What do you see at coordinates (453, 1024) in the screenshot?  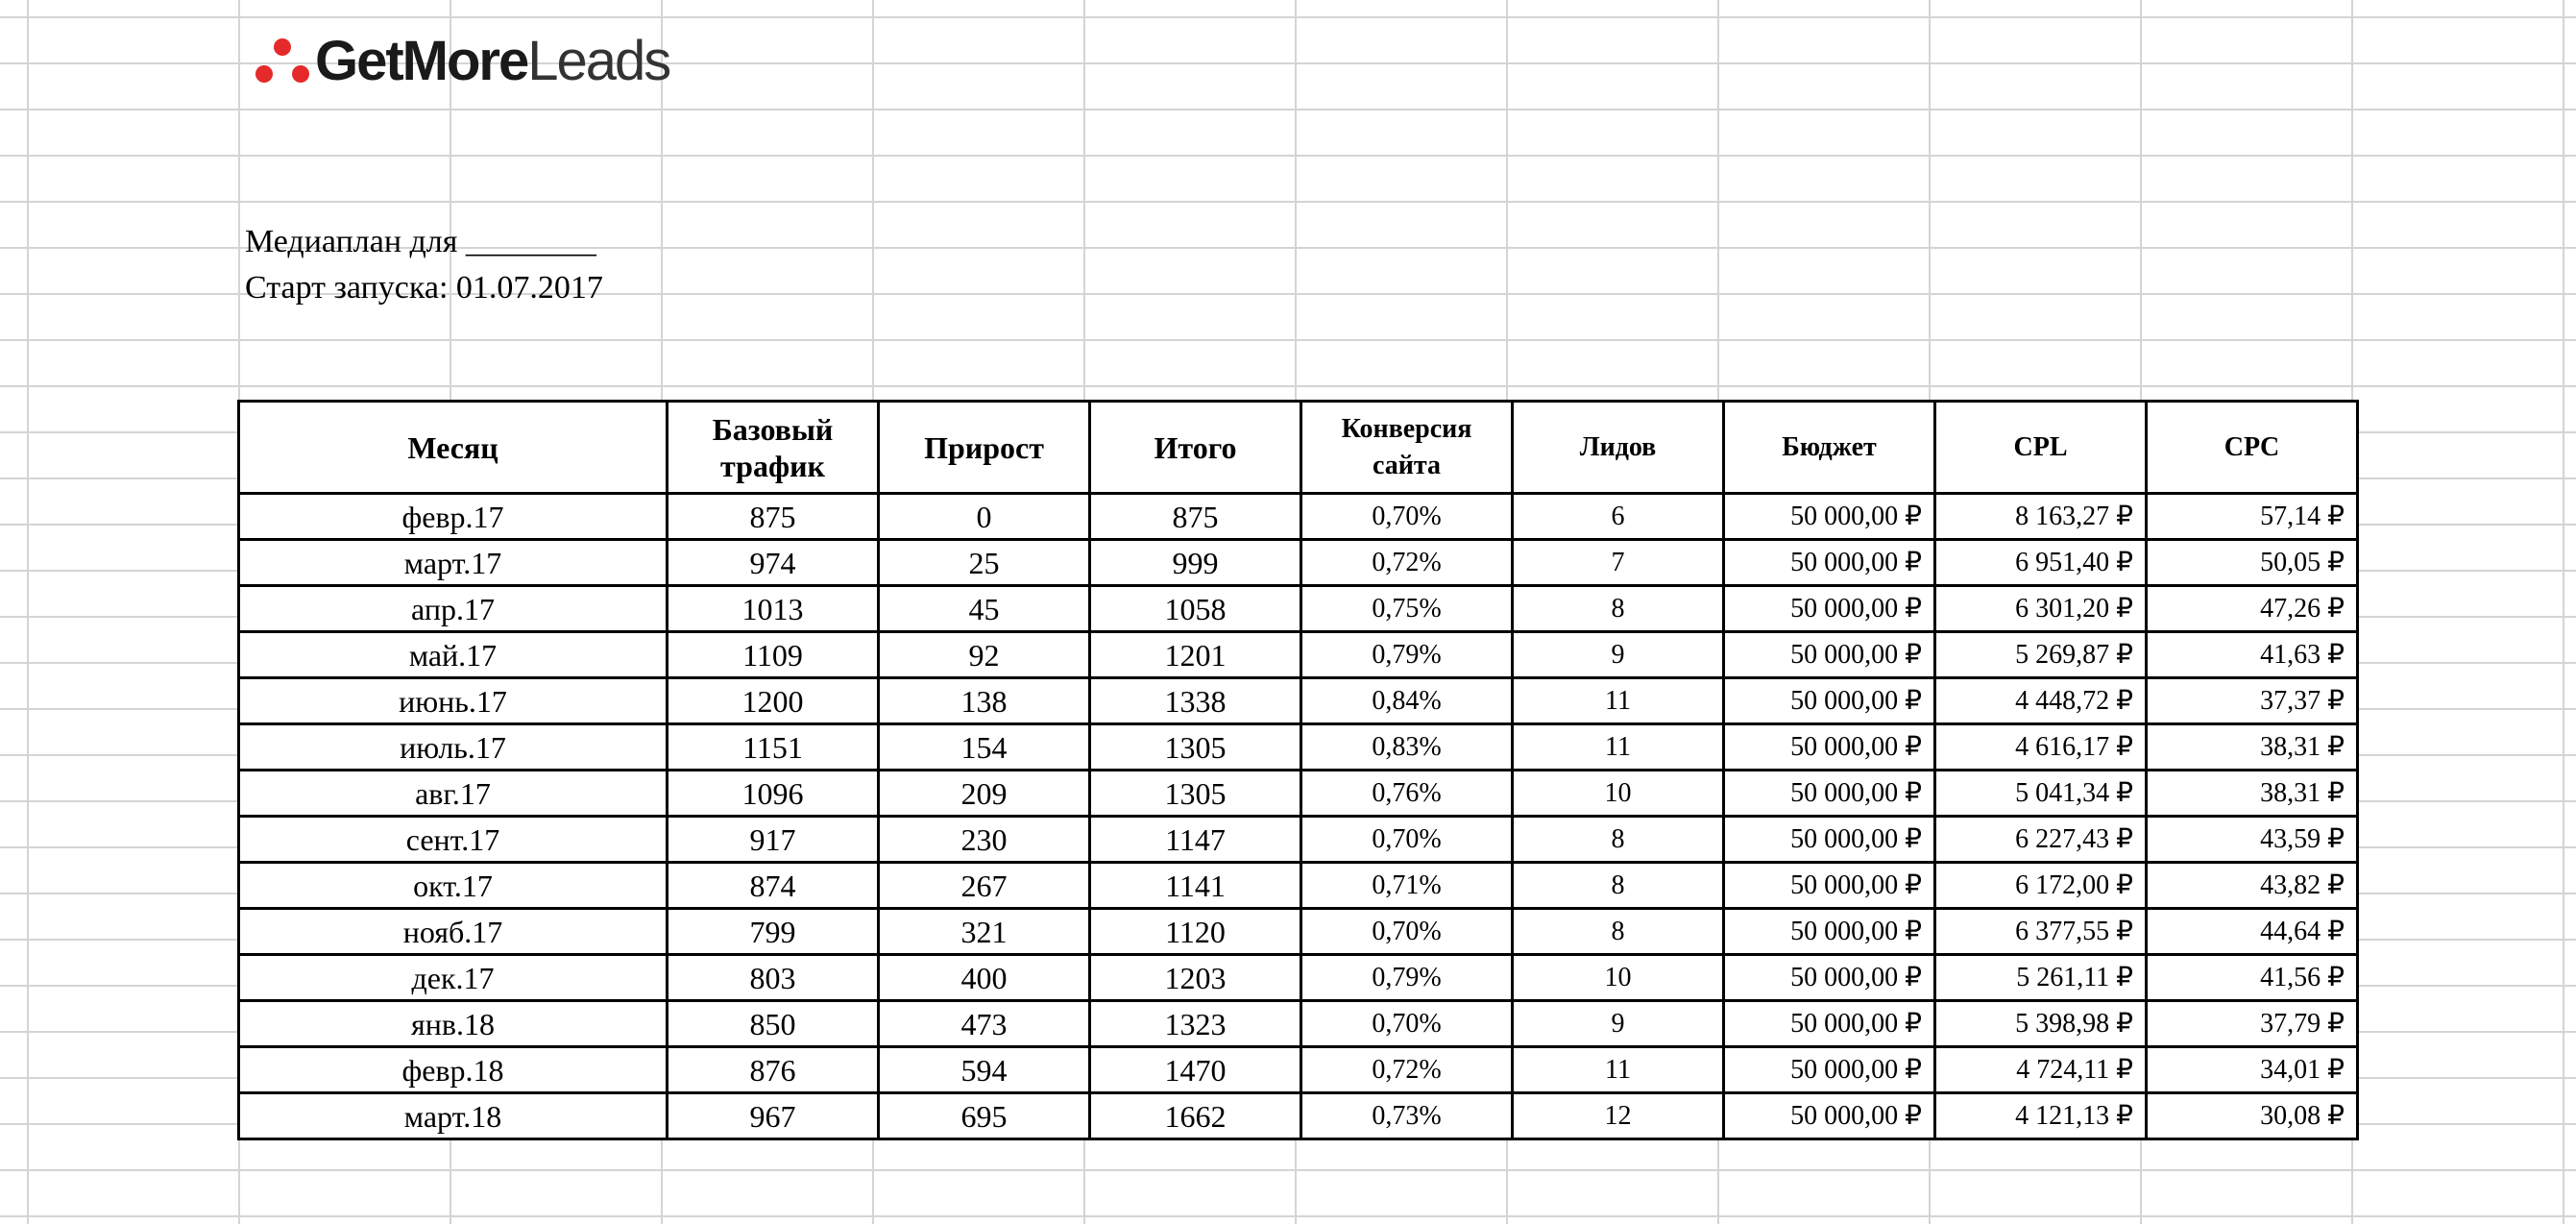 I see `cell-month: янв.18` at bounding box center [453, 1024].